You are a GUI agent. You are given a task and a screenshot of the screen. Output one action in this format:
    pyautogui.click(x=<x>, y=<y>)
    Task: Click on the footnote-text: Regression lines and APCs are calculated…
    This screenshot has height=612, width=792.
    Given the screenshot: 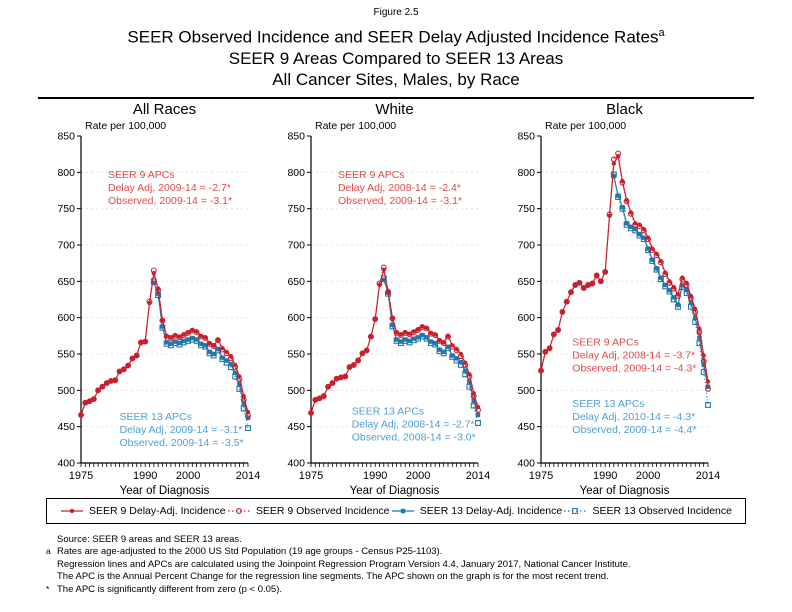 What is the action you would take?
    pyautogui.click(x=344, y=564)
    